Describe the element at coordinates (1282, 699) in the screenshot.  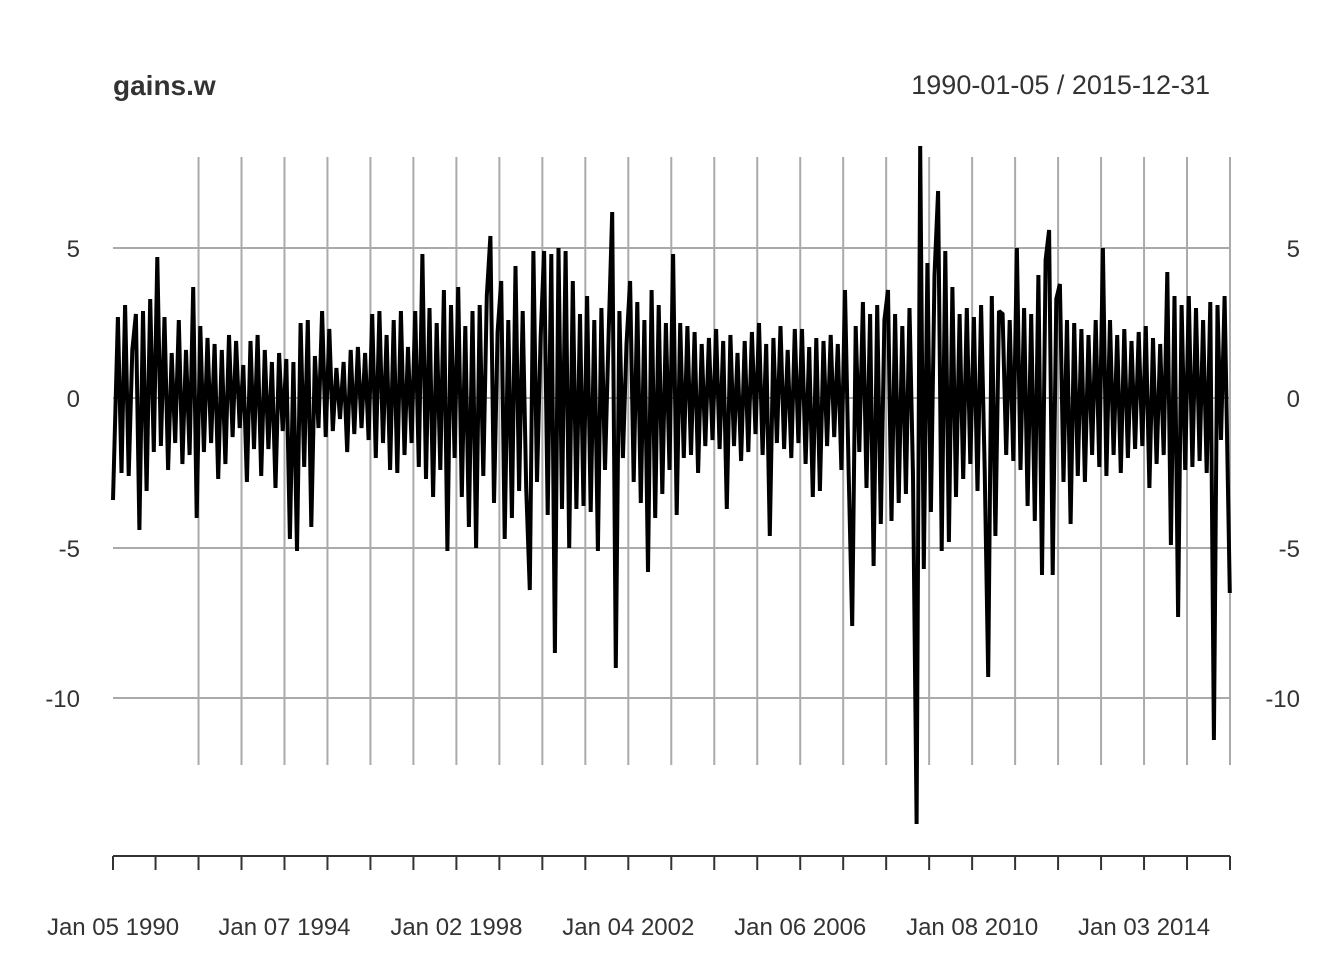
I see `y-tick-label-right: -10` at that location.